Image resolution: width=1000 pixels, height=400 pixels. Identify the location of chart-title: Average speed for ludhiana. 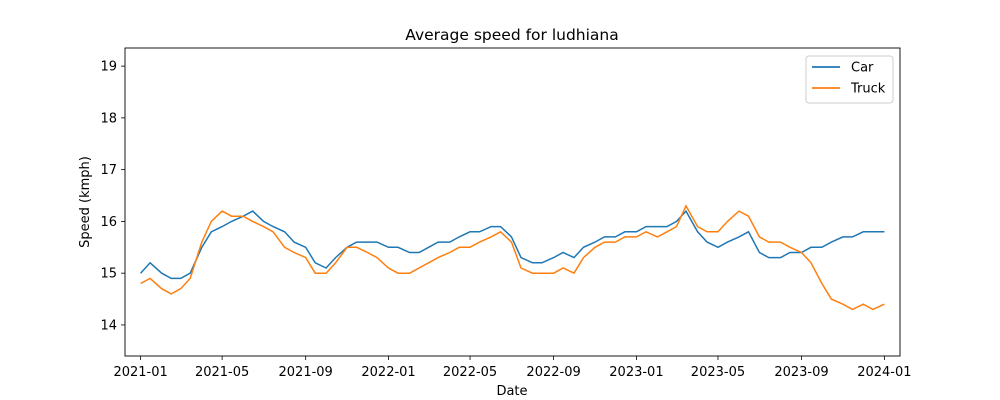
(512, 35).